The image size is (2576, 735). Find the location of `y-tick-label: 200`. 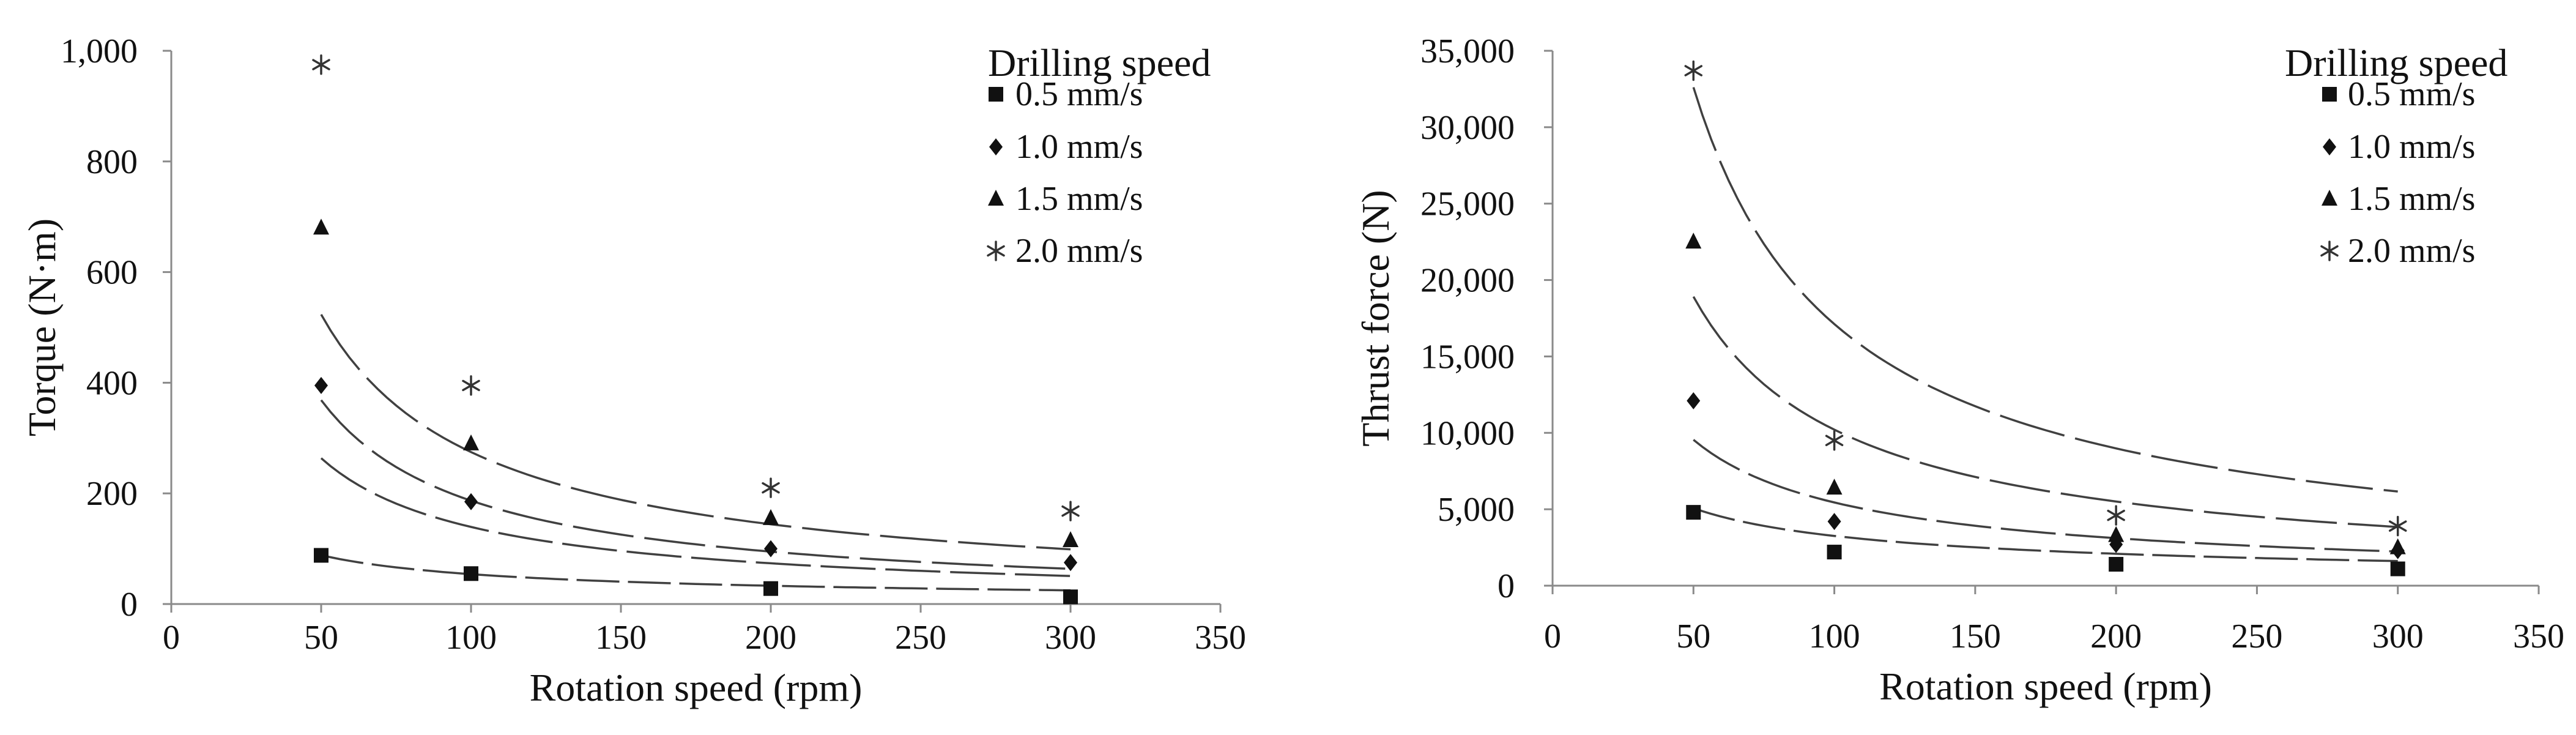

y-tick-label: 200 is located at coordinates (112, 494).